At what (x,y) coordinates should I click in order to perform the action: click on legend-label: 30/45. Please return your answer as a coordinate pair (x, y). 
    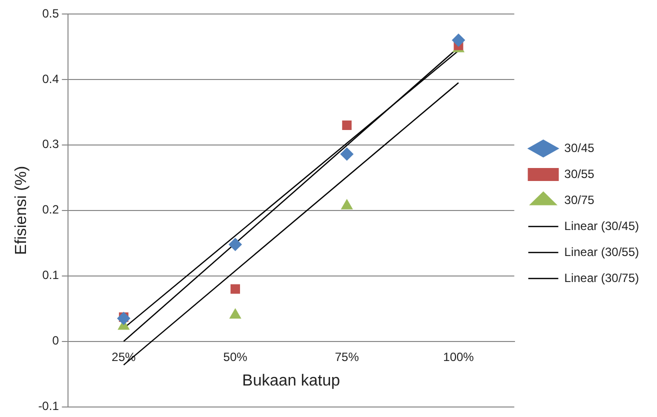
    Looking at the image, I should click on (579, 147).